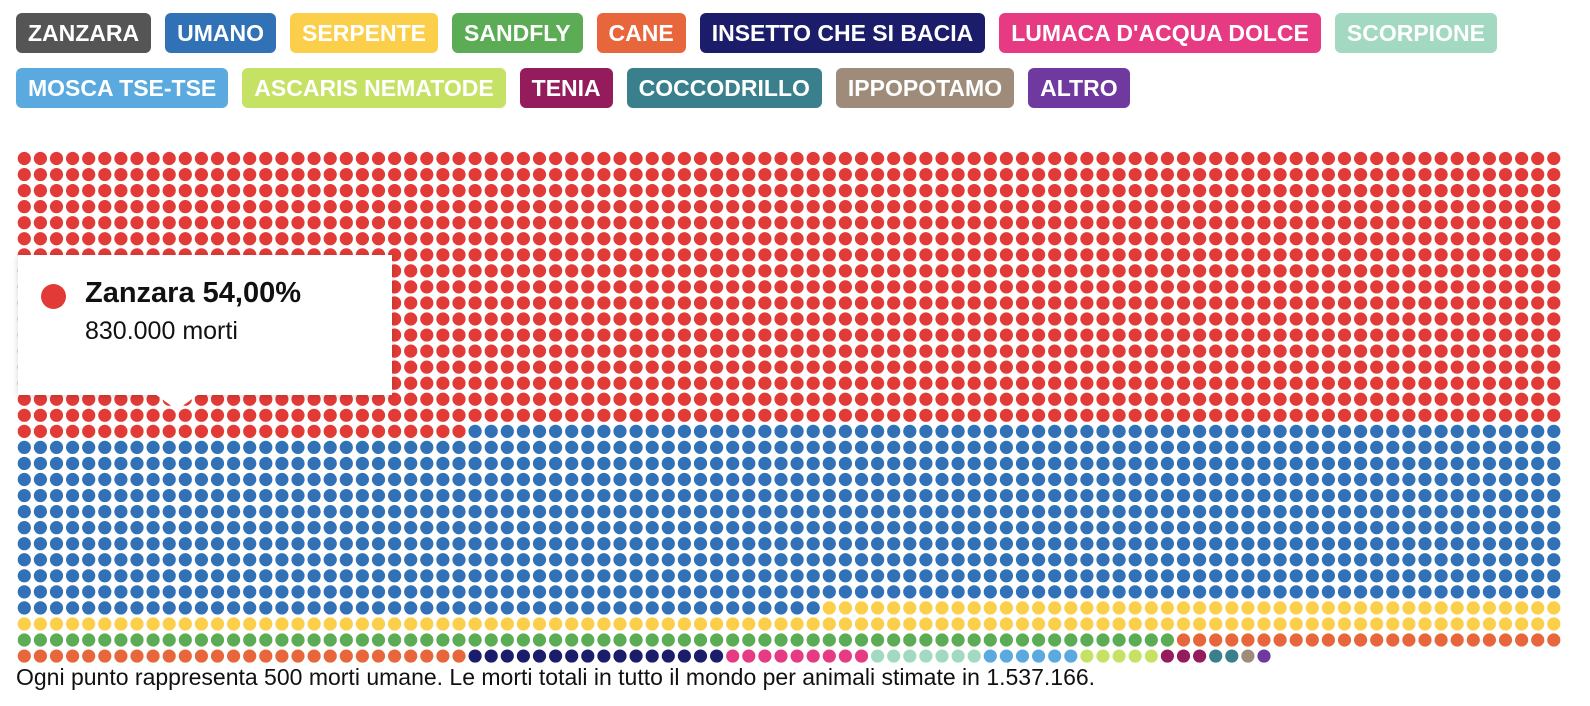 The image size is (1590, 706). I want to click on legend-item-insetto-che-si-bacia: INSETTO CHE SI BACIA, so click(842, 33).